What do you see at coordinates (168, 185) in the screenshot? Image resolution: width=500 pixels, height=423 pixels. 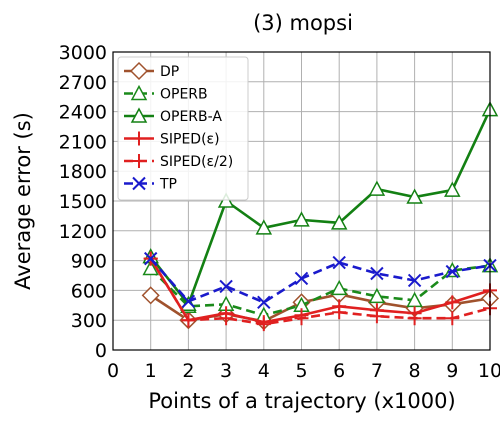 I see `legend-label: TP` at bounding box center [168, 185].